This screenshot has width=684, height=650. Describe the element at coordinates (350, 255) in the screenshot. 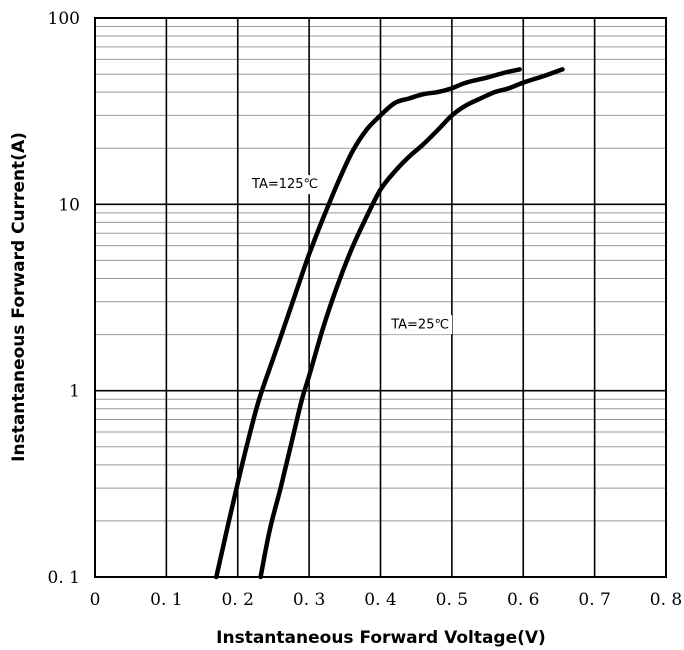

I see `annotations: TA=125℃ TA=25℃` at that location.